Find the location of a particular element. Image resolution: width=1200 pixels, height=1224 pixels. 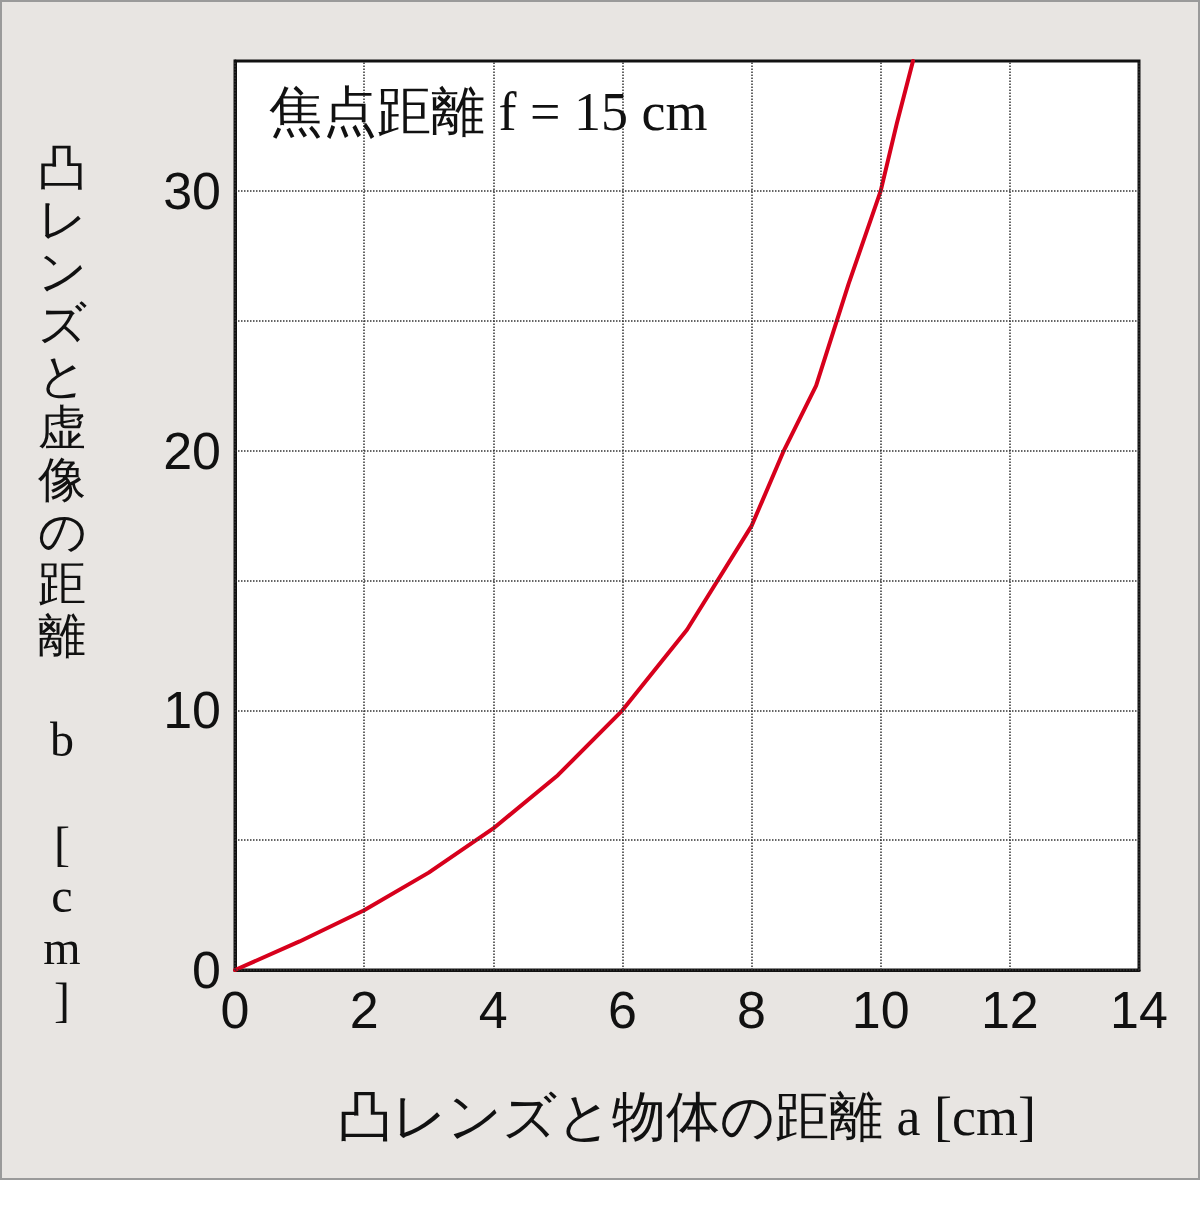

chart-title: 焦点距離 f = 15 cm is located at coordinates (488, 112).